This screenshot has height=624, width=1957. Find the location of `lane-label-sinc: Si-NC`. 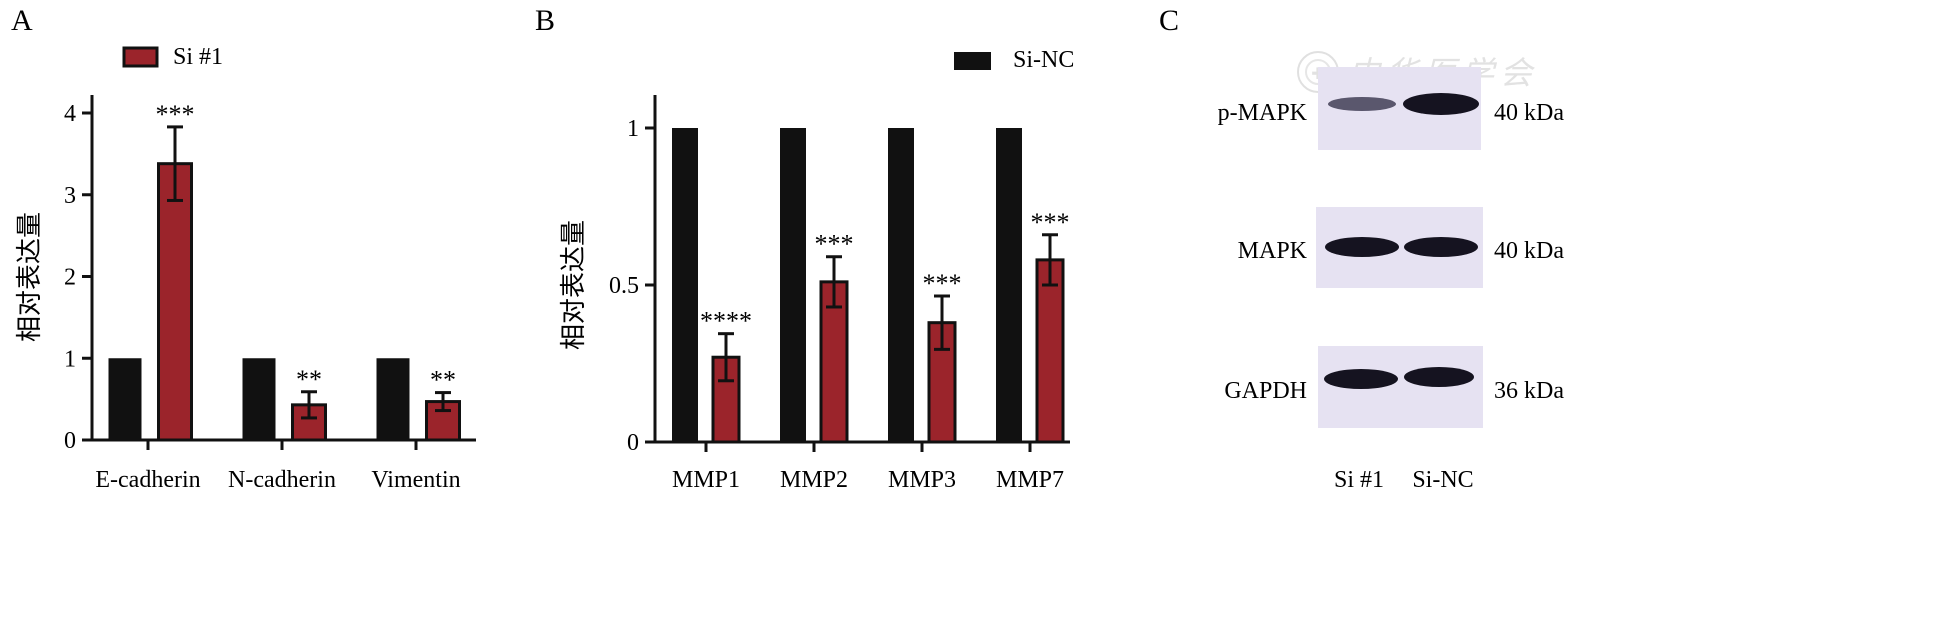

lane-label-sinc: Si-NC is located at coordinates (1442, 480).